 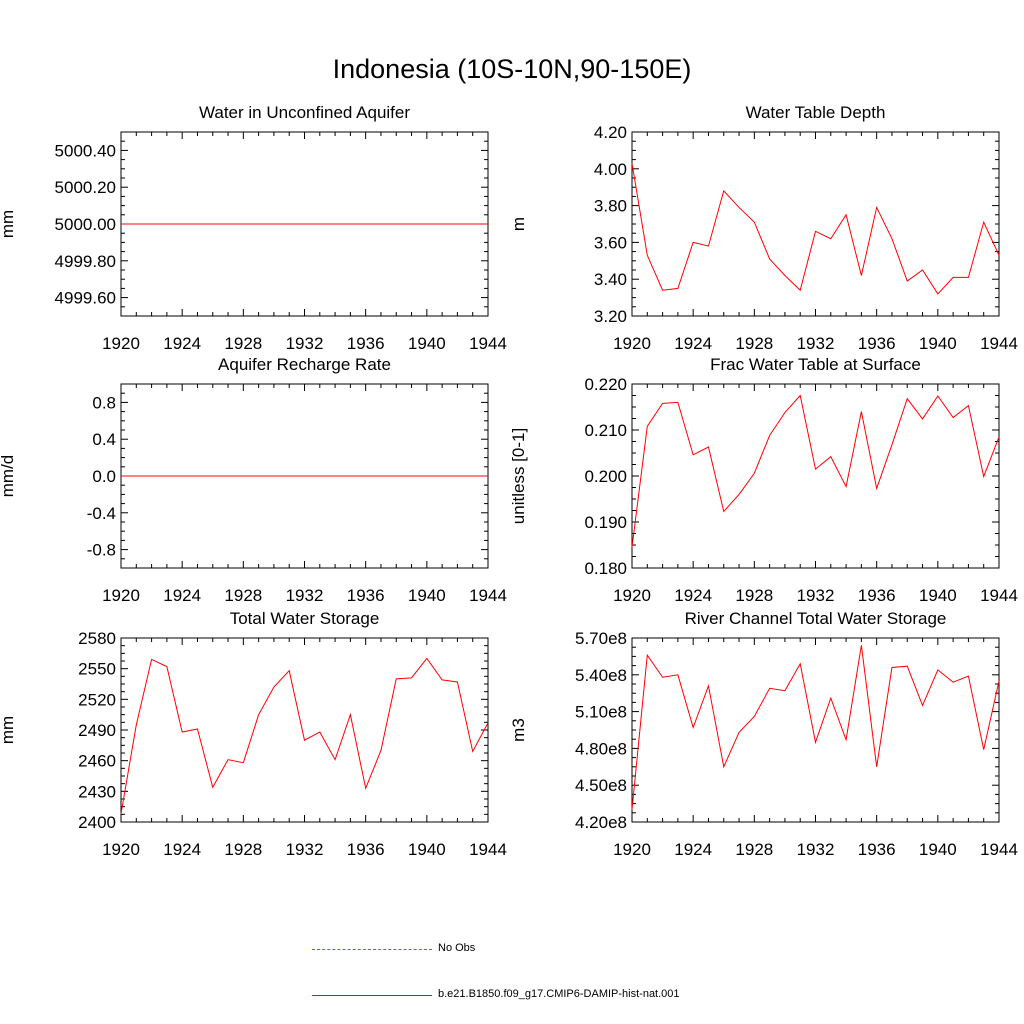 What do you see at coordinates (101, 550) in the screenshot?
I see `y-tick-label: -0.8` at bounding box center [101, 550].